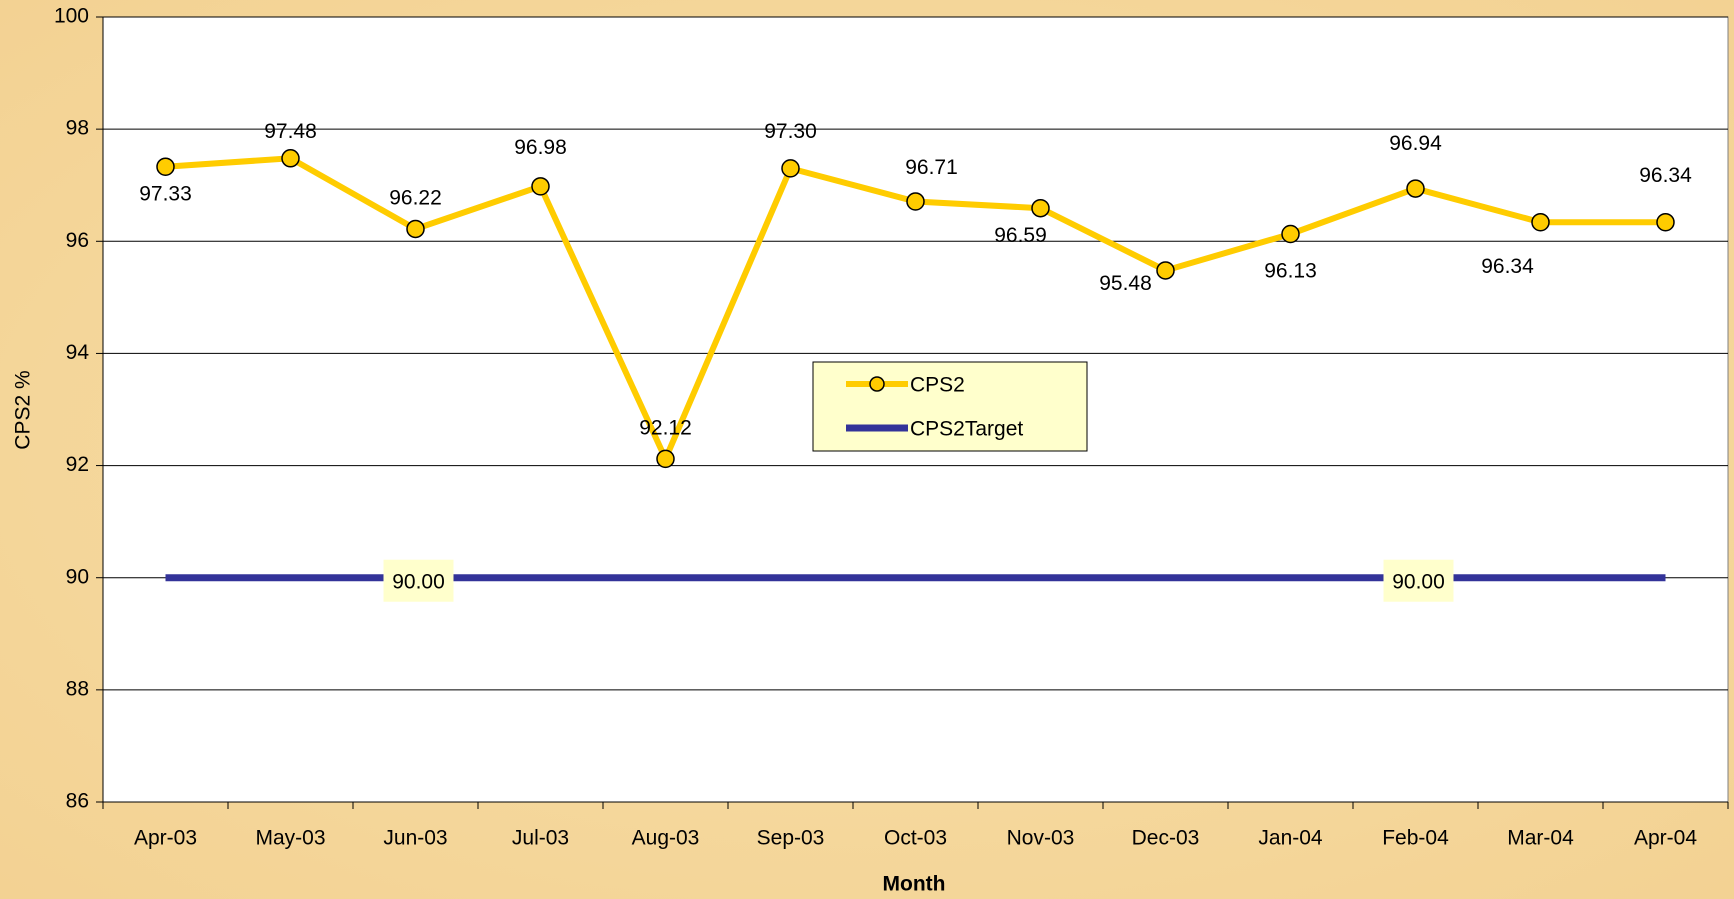 The image size is (1734, 899). I want to click on data-label: 96.98, so click(540, 147).